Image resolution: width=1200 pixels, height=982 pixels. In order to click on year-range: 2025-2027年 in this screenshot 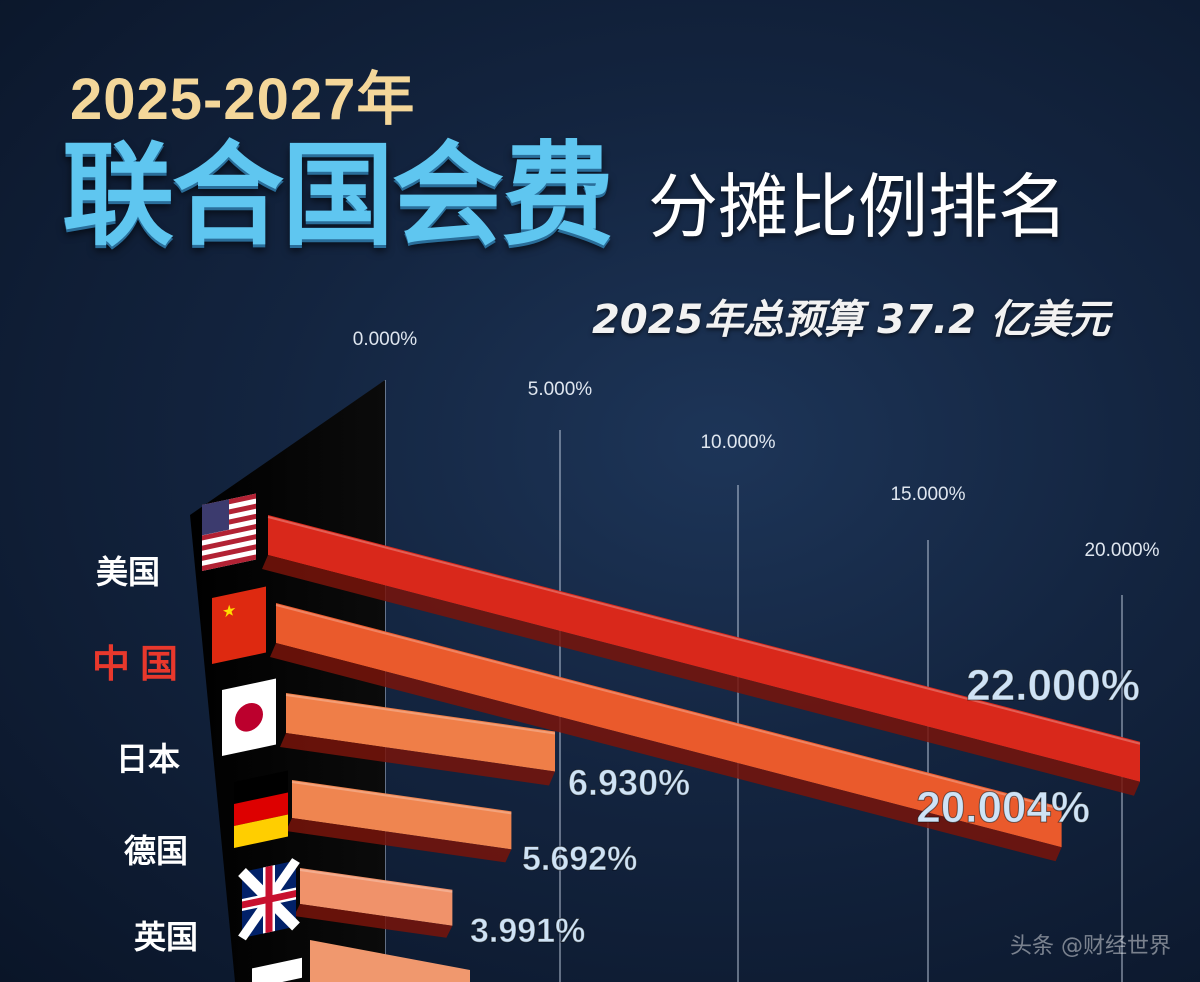, I will do `click(243, 99)`.